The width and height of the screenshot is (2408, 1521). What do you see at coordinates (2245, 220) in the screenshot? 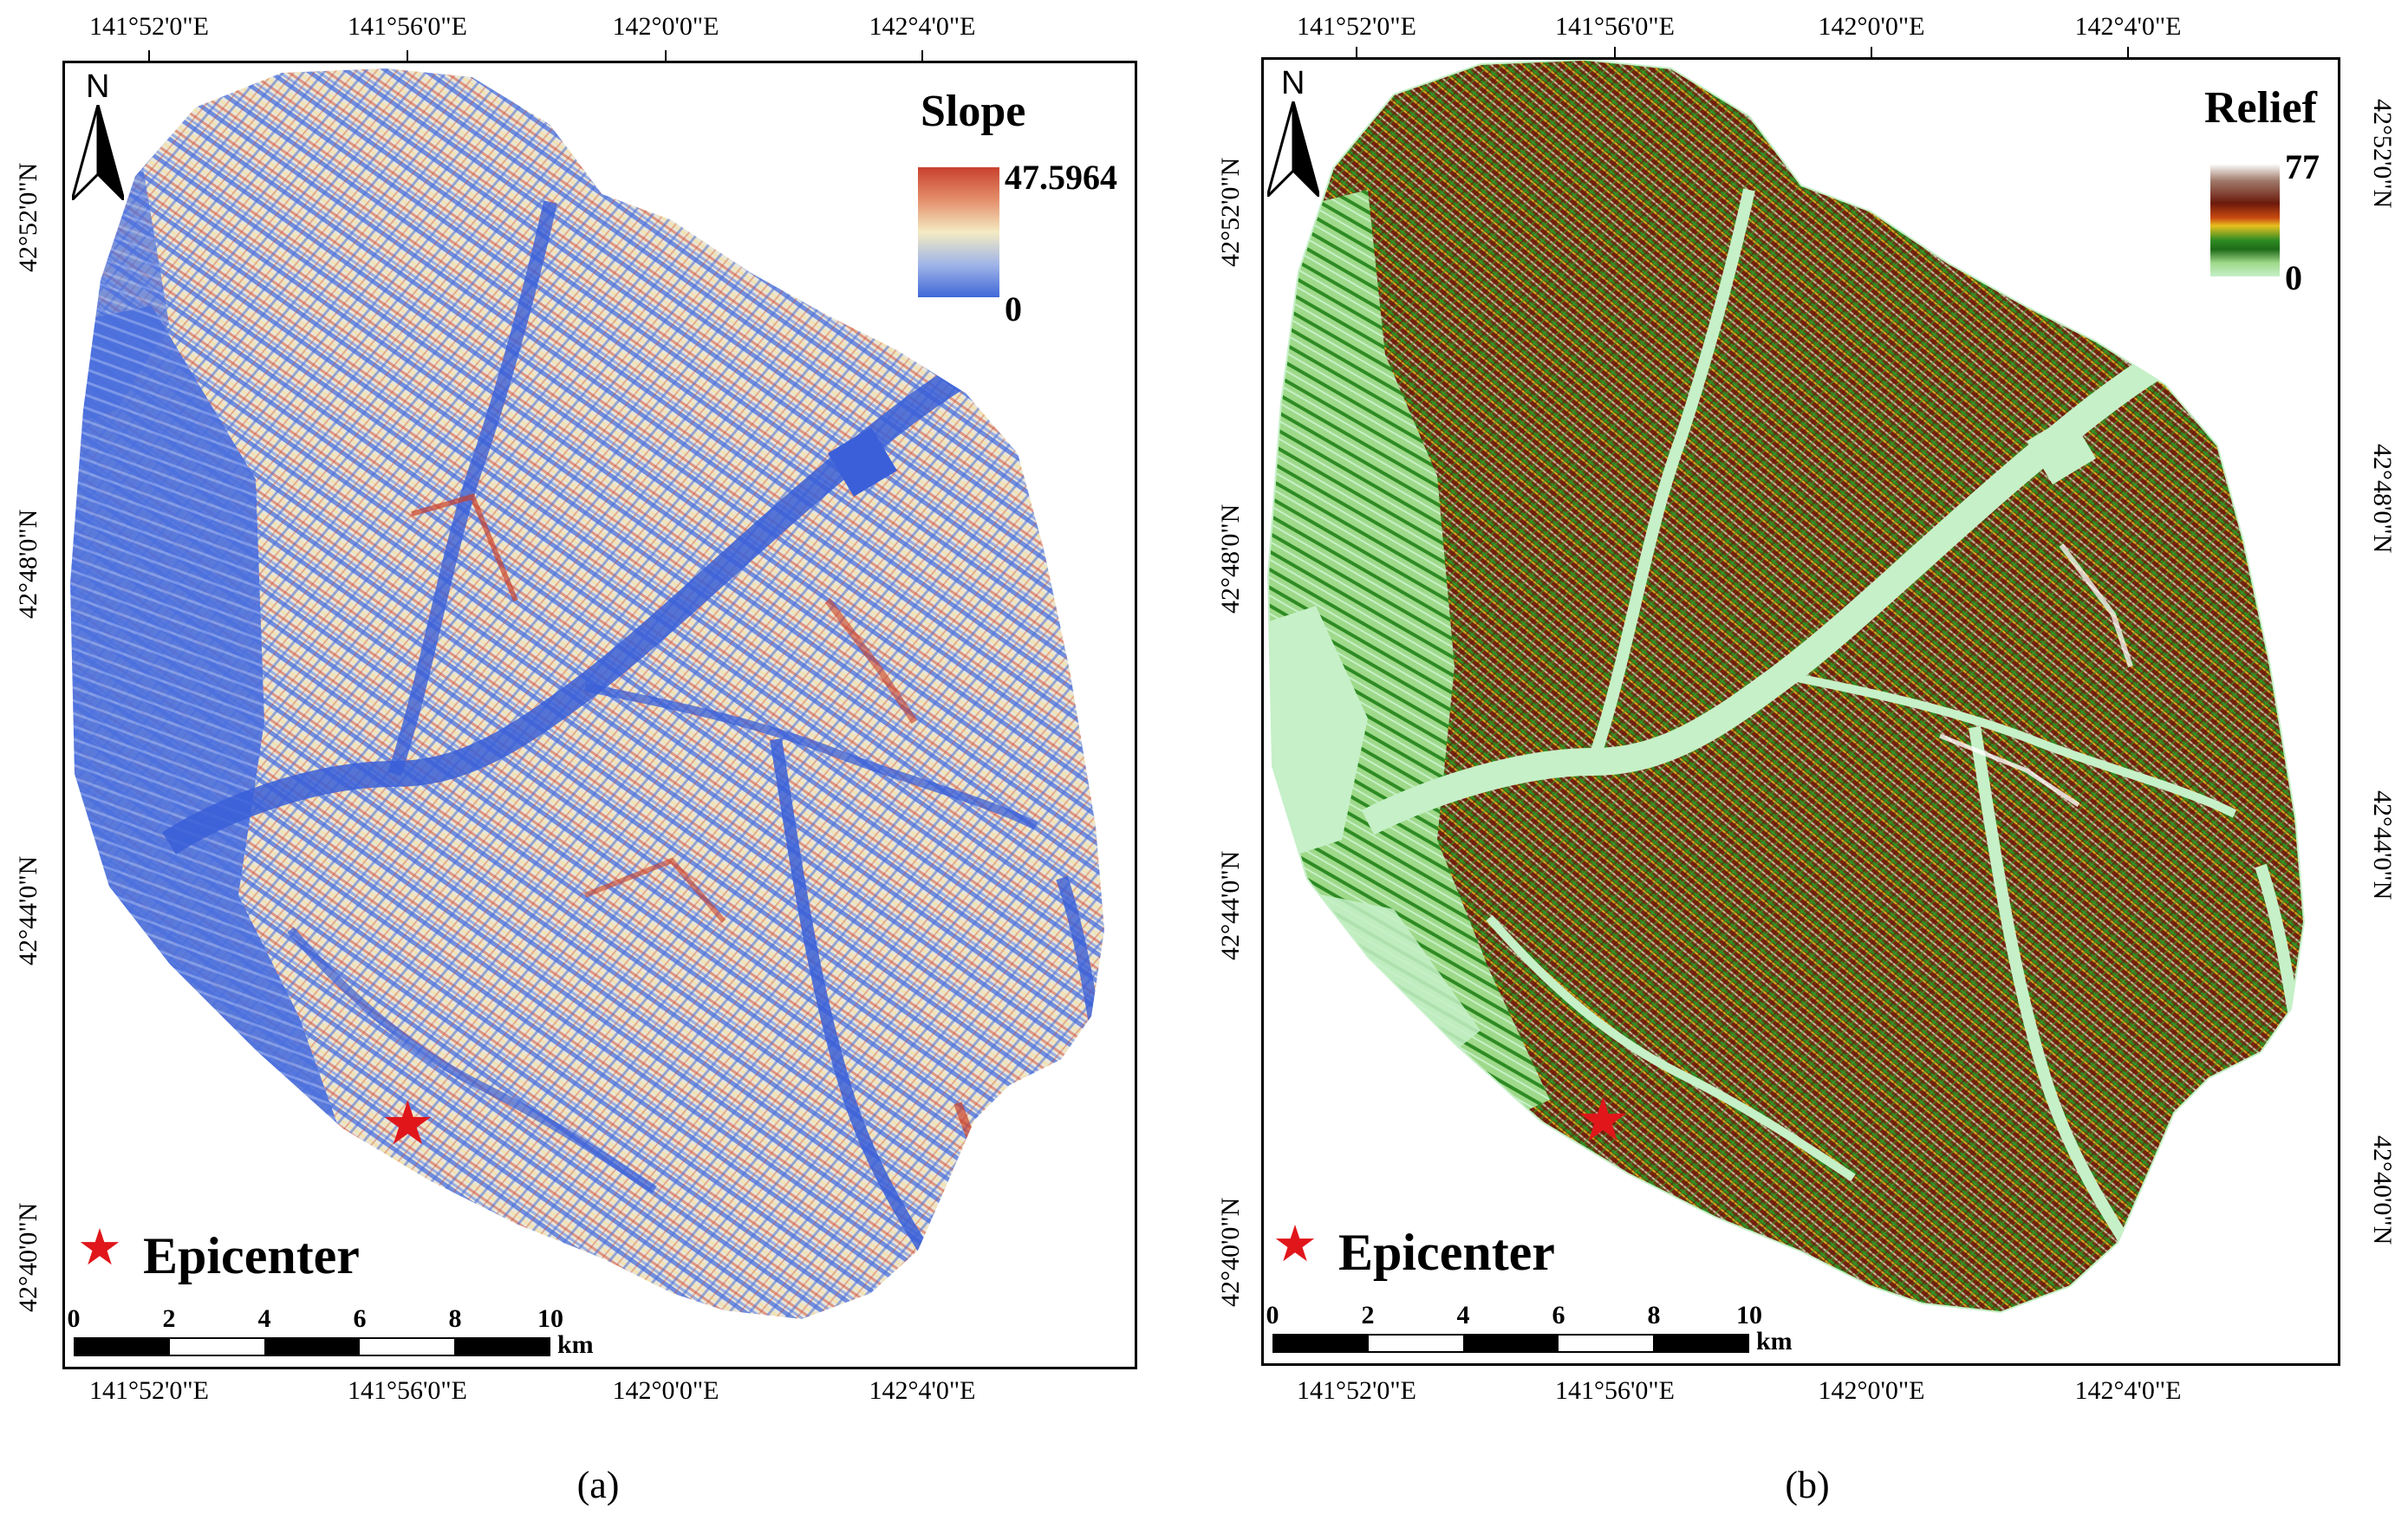
I see `relief-color-ramp` at bounding box center [2245, 220].